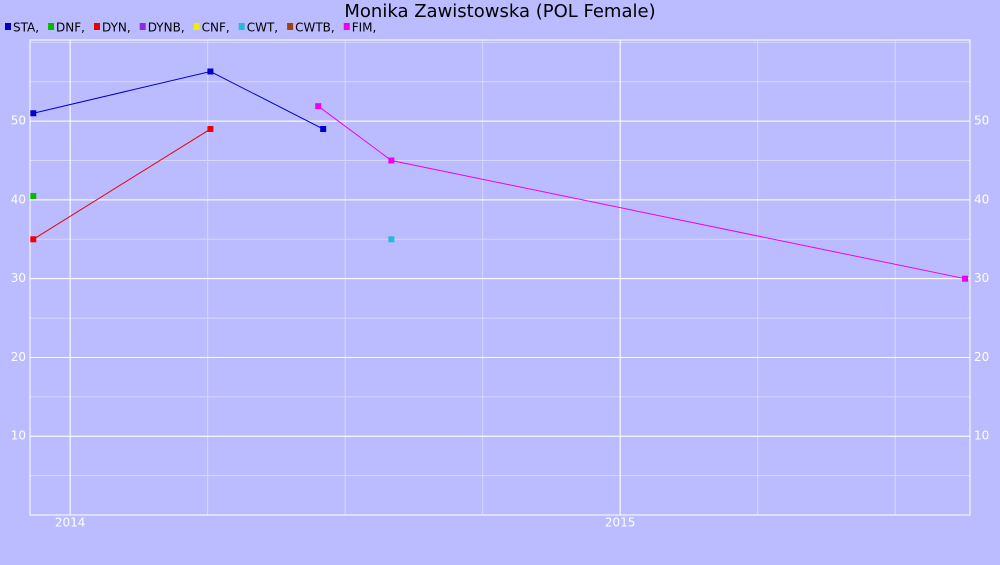 The width and height of the screenshot is (1000, 565). I want to click on legend-label: CNF,, so click(216, 28).